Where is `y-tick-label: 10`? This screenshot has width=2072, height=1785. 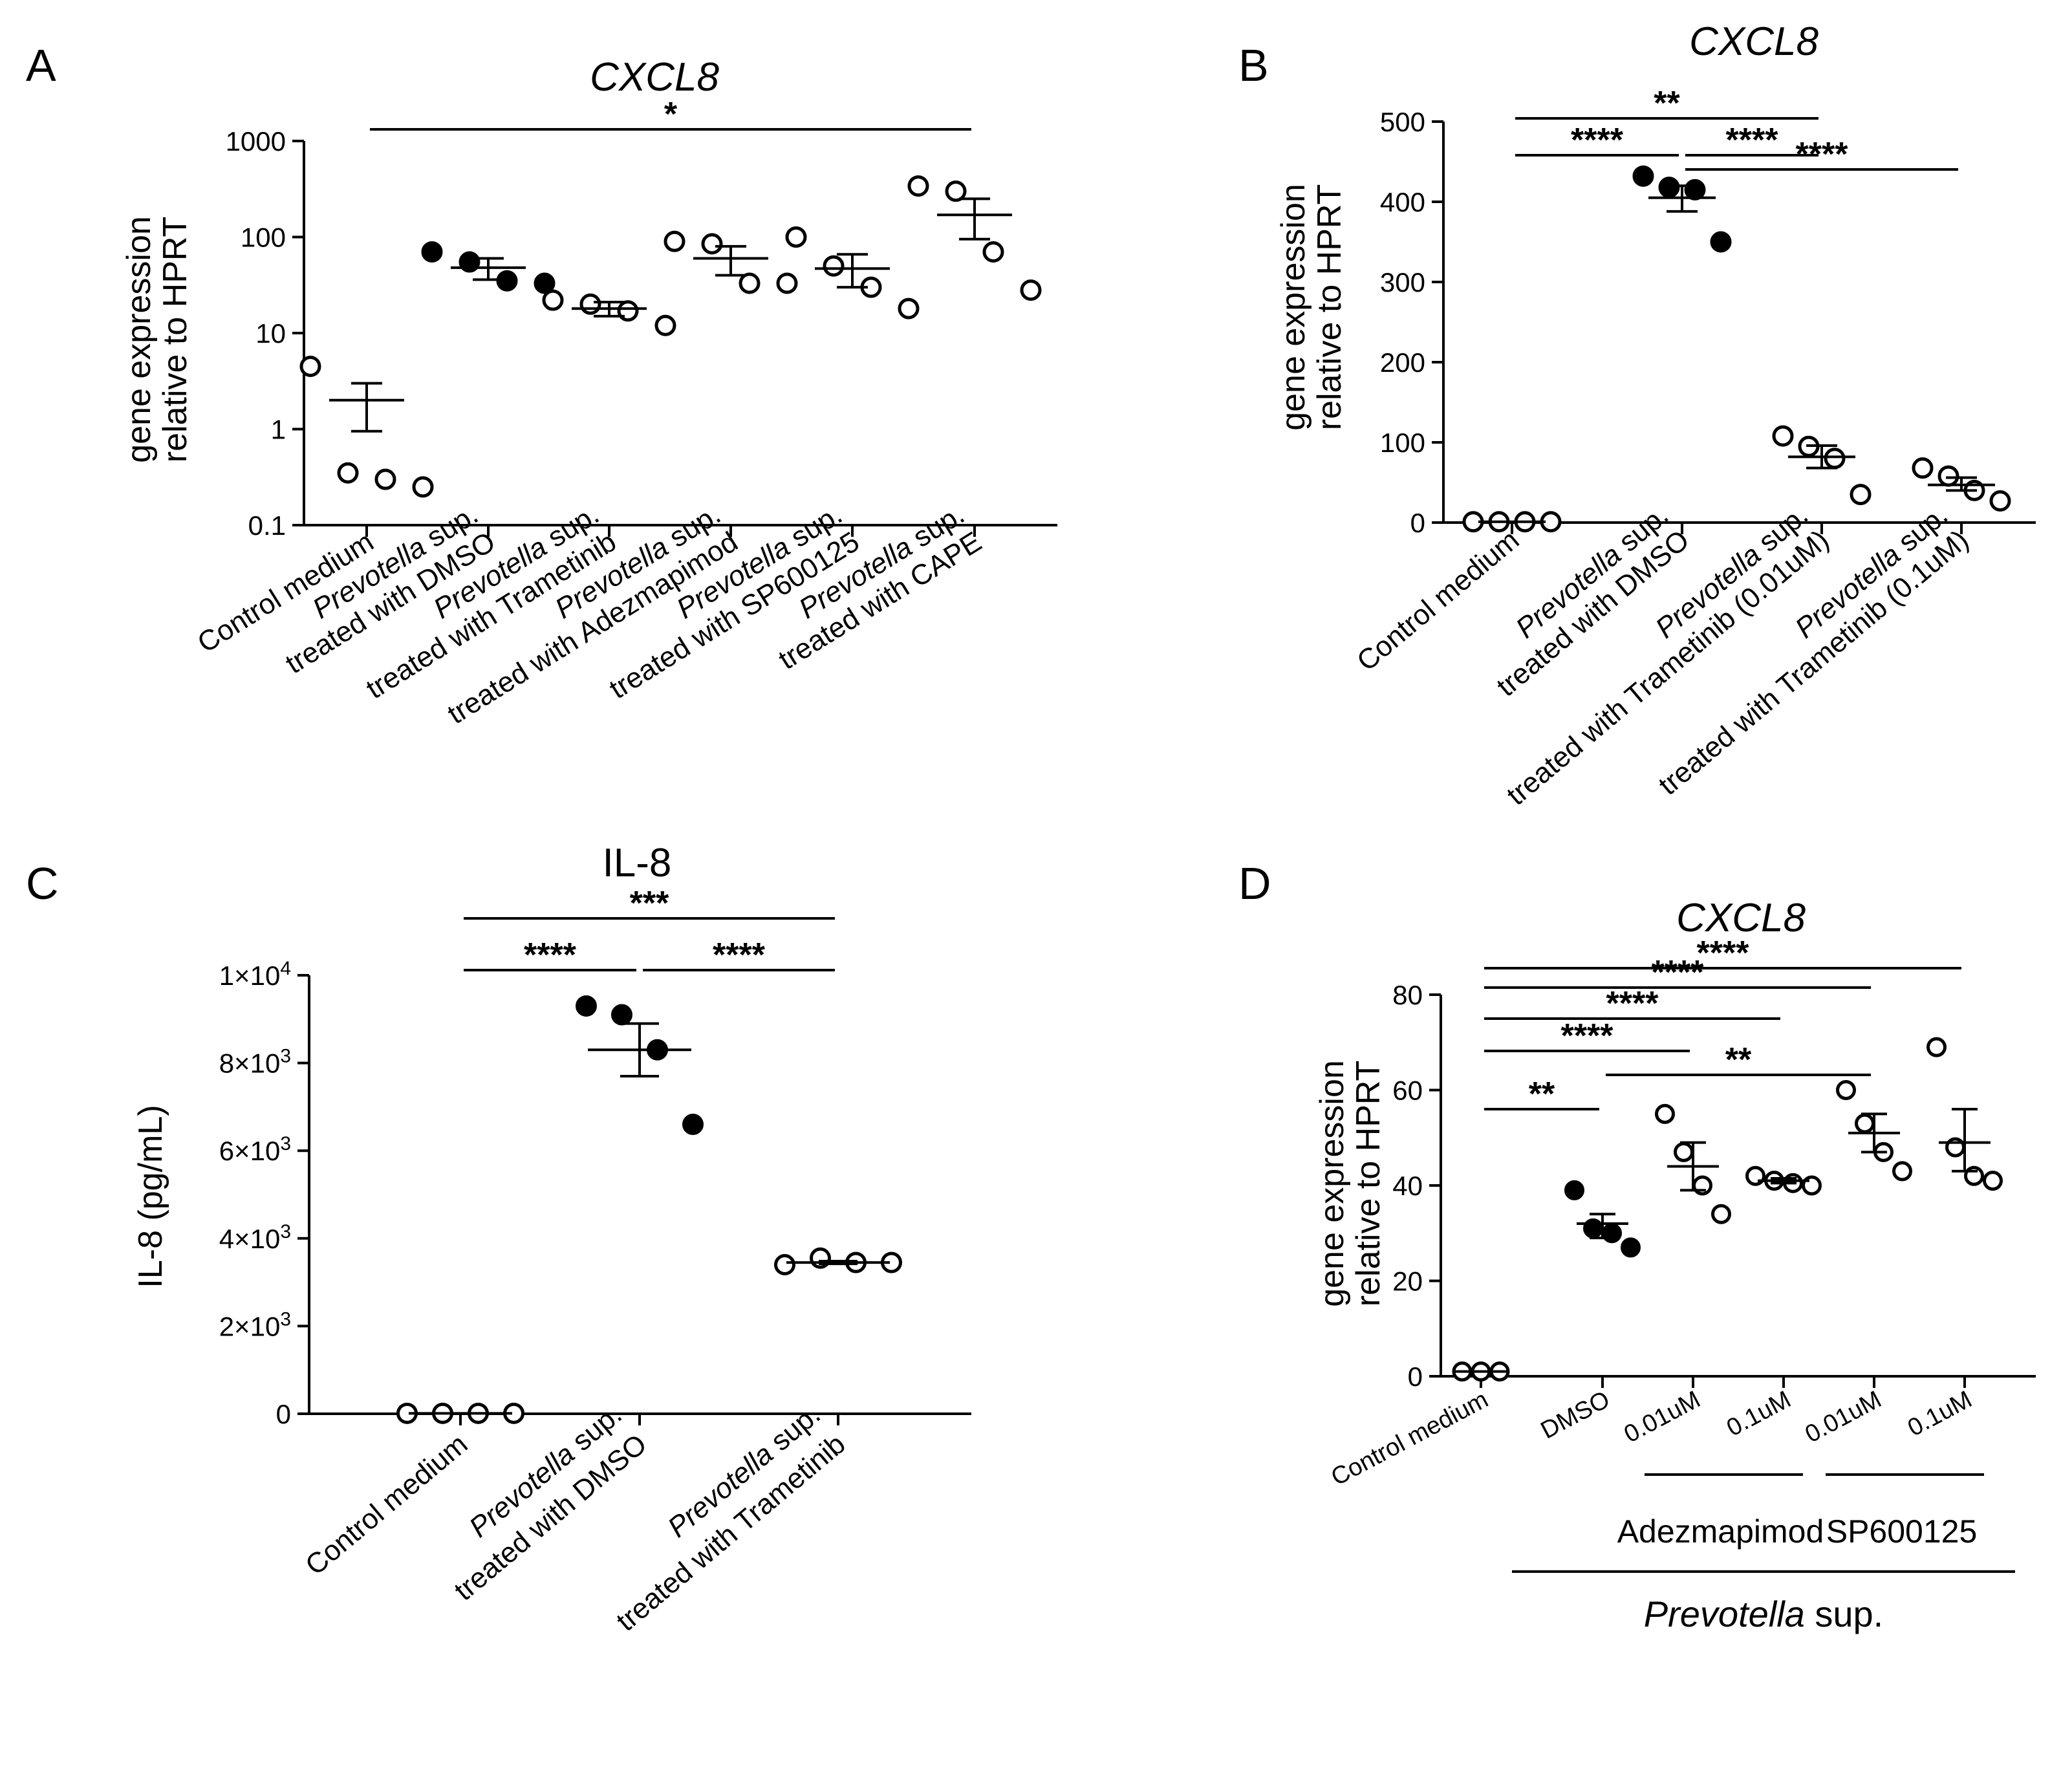 y-tick-label: 10 is located at coordinates (270, 333).